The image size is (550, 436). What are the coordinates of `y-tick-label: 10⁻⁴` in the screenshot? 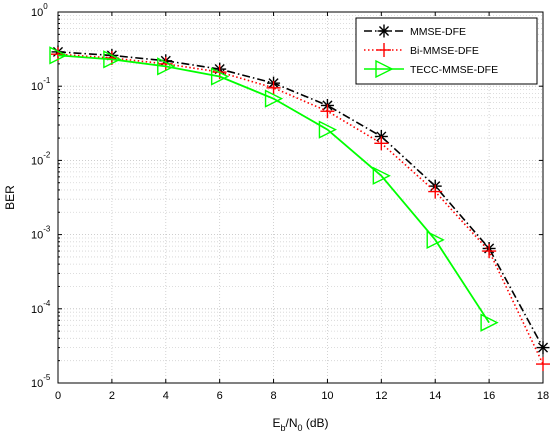 It's located at (41, 307).